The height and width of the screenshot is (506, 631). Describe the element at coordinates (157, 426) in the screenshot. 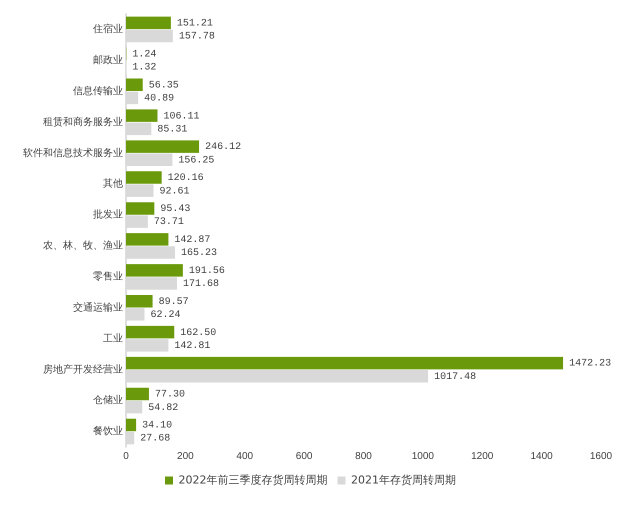

I see `data-label: 34.10` at that location.